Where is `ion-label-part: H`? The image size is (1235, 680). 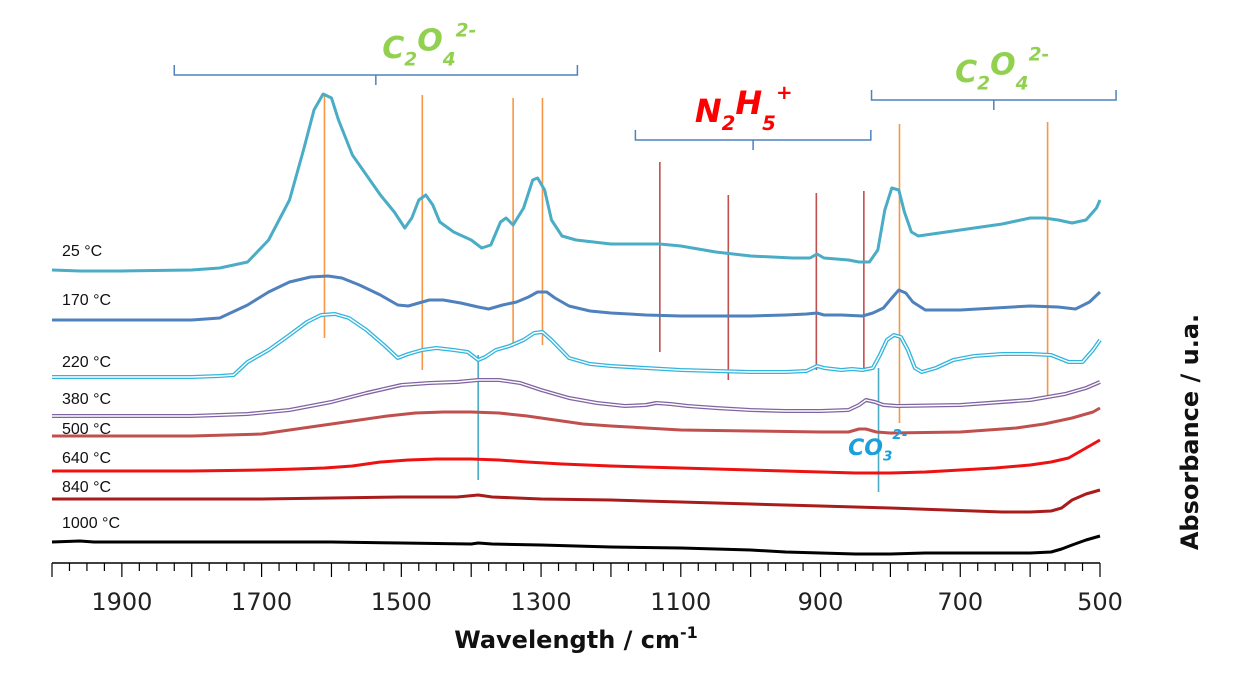 ion-label-part: H is located at coordinates (748, 103).